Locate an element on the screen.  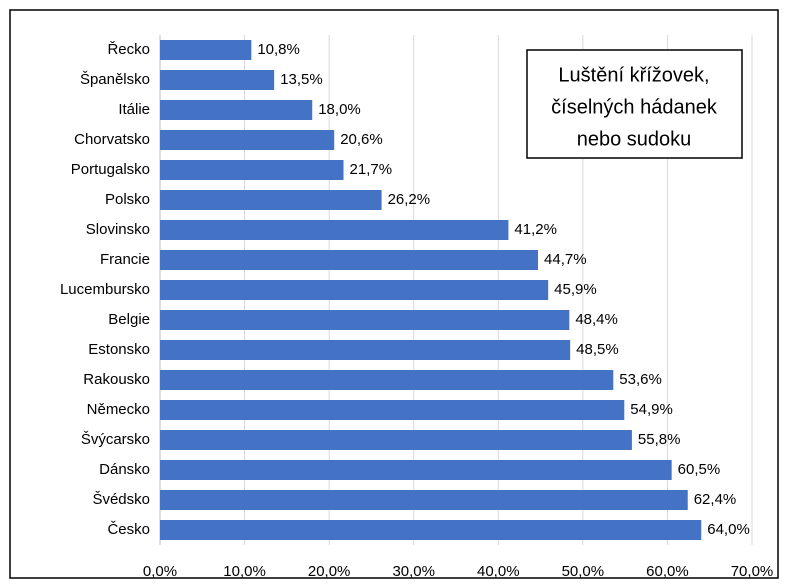
y-tick-label: Řecko is located at coordinates (128, 49).